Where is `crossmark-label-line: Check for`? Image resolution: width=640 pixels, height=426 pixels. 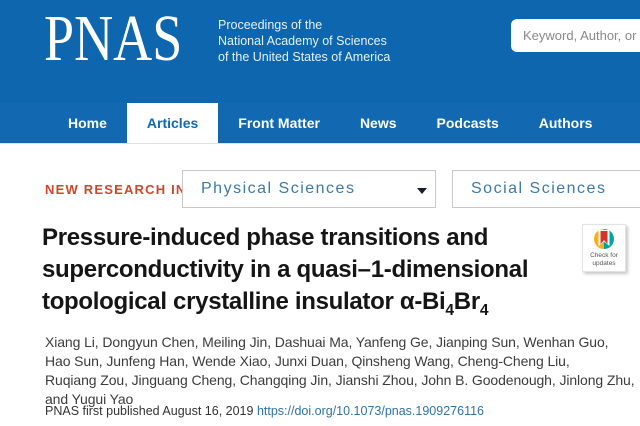
crossmark-label-line: Check for is located at coordinates (604, 255).